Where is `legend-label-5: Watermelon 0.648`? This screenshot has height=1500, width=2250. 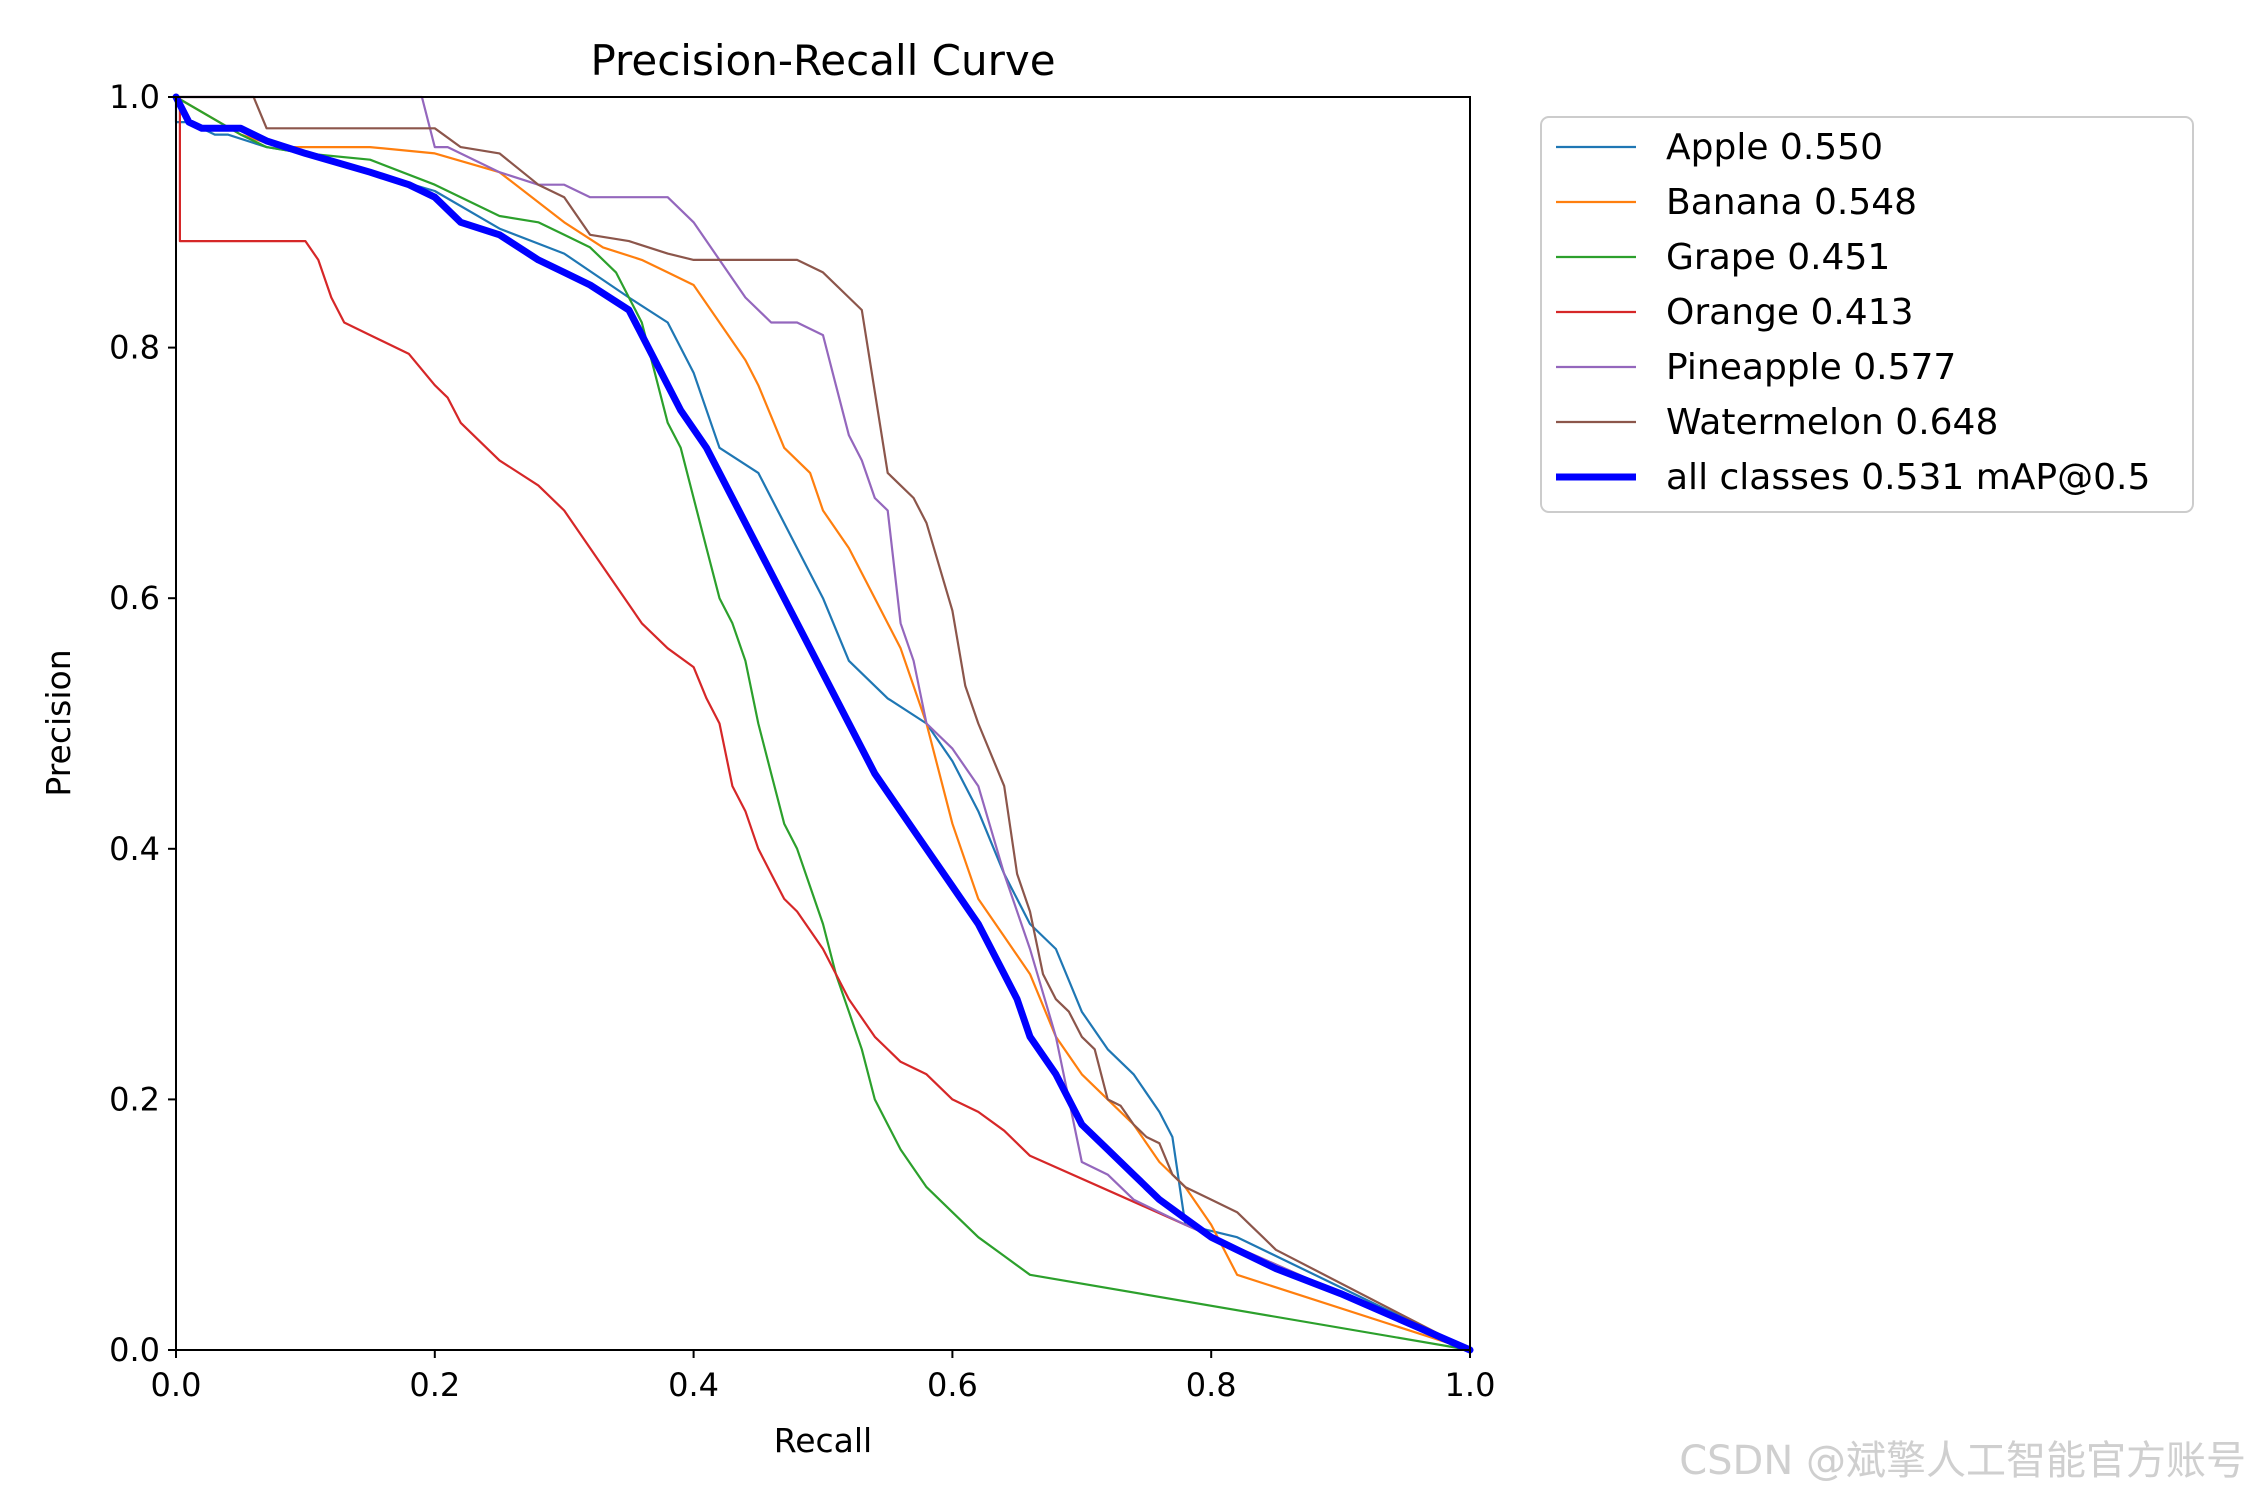
legend-label-5: Watermelon 0.648 is located at coordinates (1832, 422).